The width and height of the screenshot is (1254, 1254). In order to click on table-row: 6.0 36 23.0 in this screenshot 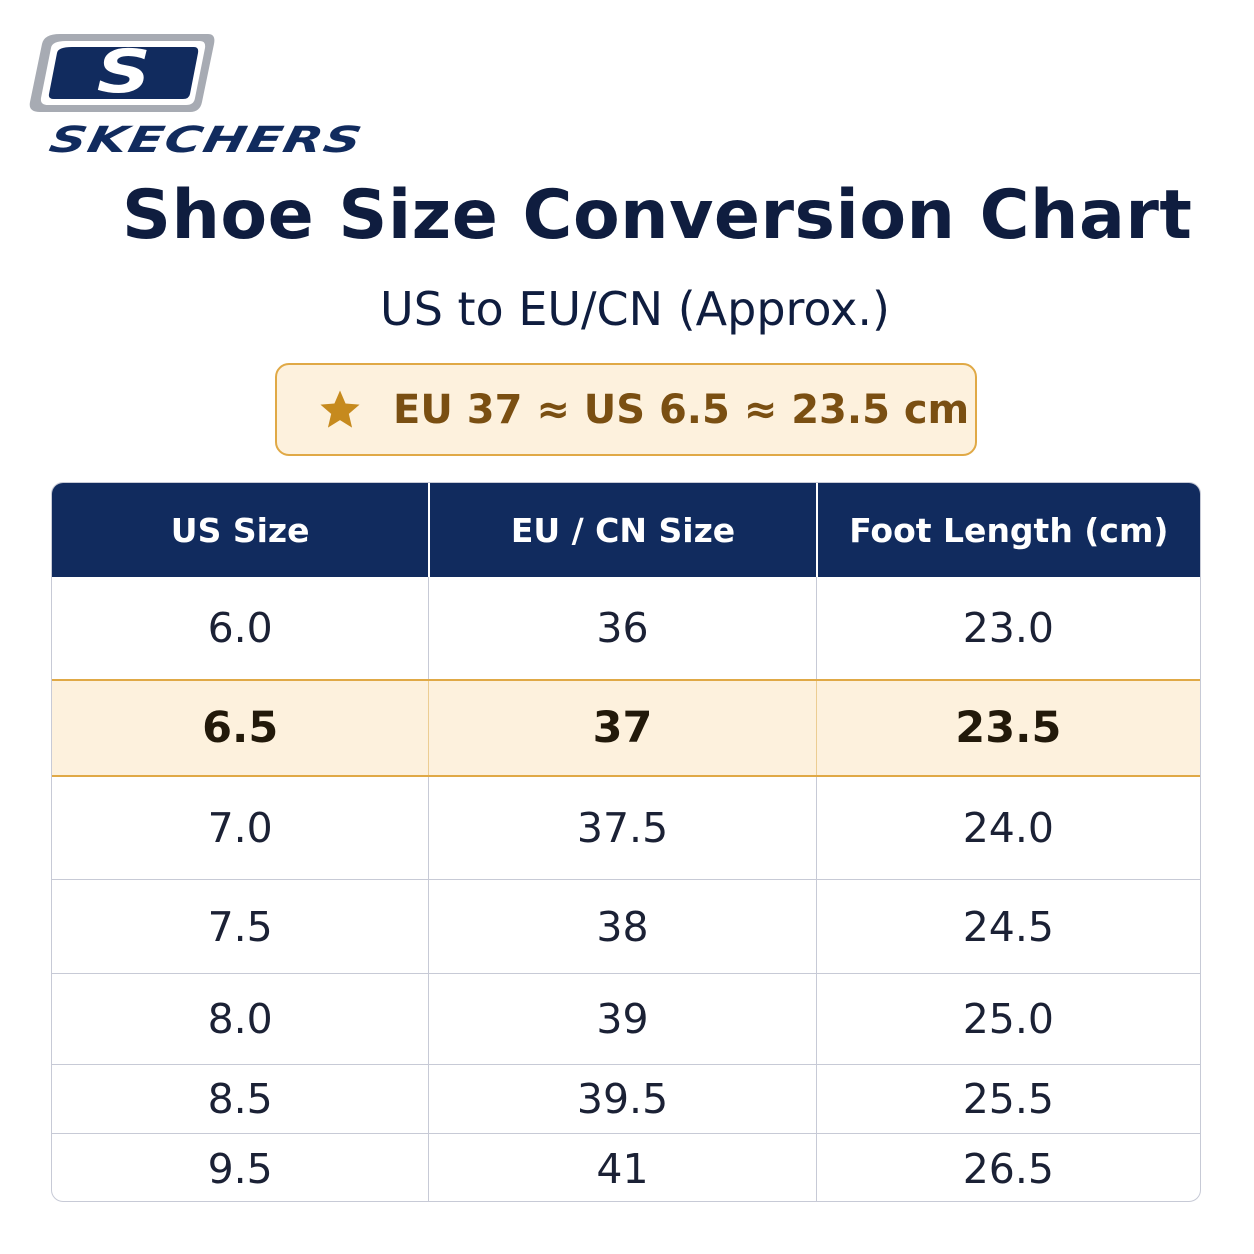, I will do `click(626, 628)`.